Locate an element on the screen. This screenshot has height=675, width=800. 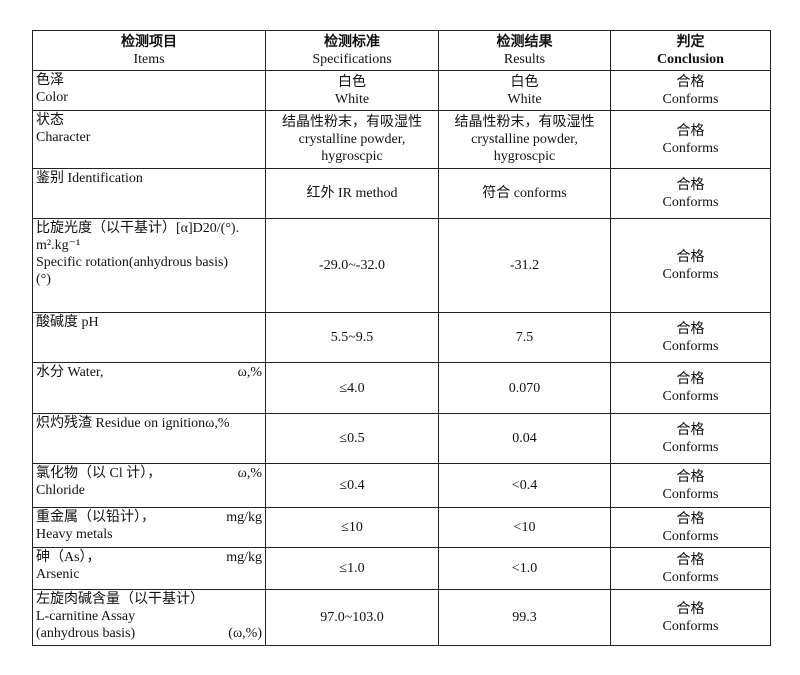
result-cell: <1.0 is located at coordinates (524, 568).